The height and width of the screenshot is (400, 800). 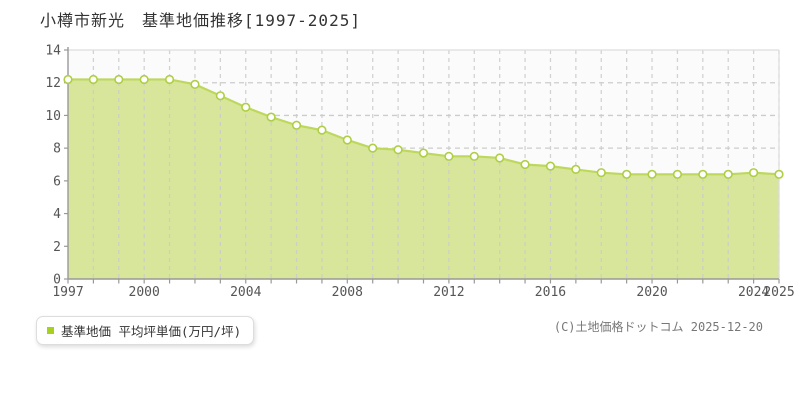 What do you see at coordinates (151, 331) in the screenshot?
I see `legend-label: 基準地価 平均坪単価(万円/坪)` at bounding box center [151, 331].